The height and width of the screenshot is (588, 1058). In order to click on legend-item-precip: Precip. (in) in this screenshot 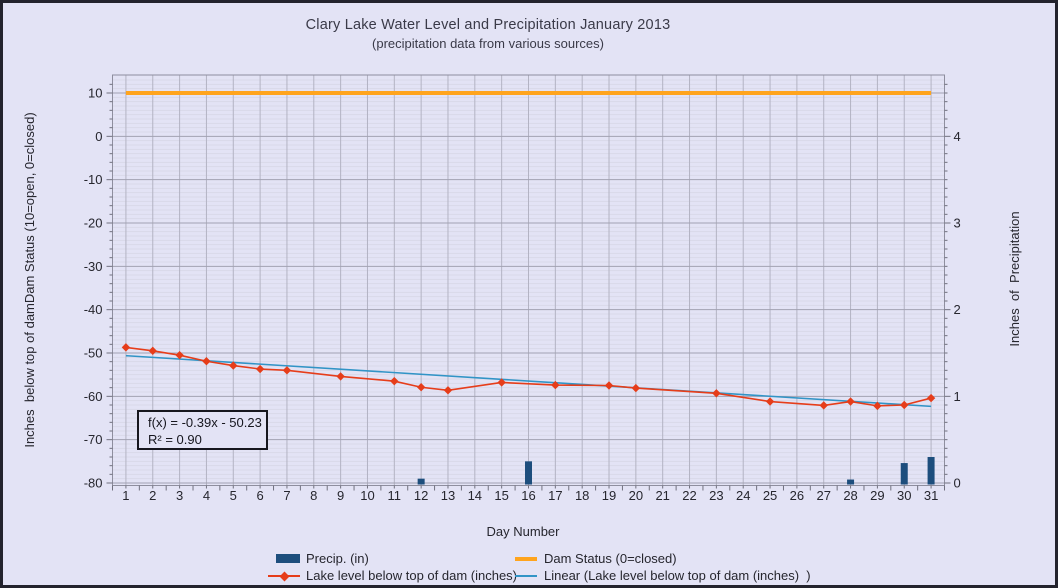, I will do `click(322, 558)`.